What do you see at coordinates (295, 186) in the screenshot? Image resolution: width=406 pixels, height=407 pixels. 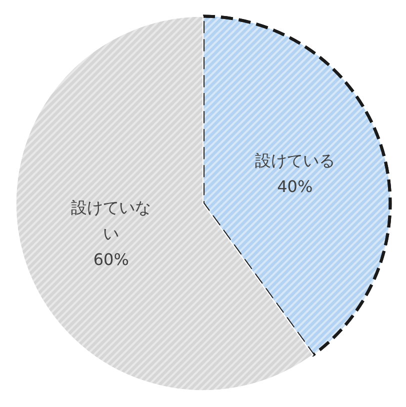 I see `data-label: 40%` at bounding box center [295, 186].